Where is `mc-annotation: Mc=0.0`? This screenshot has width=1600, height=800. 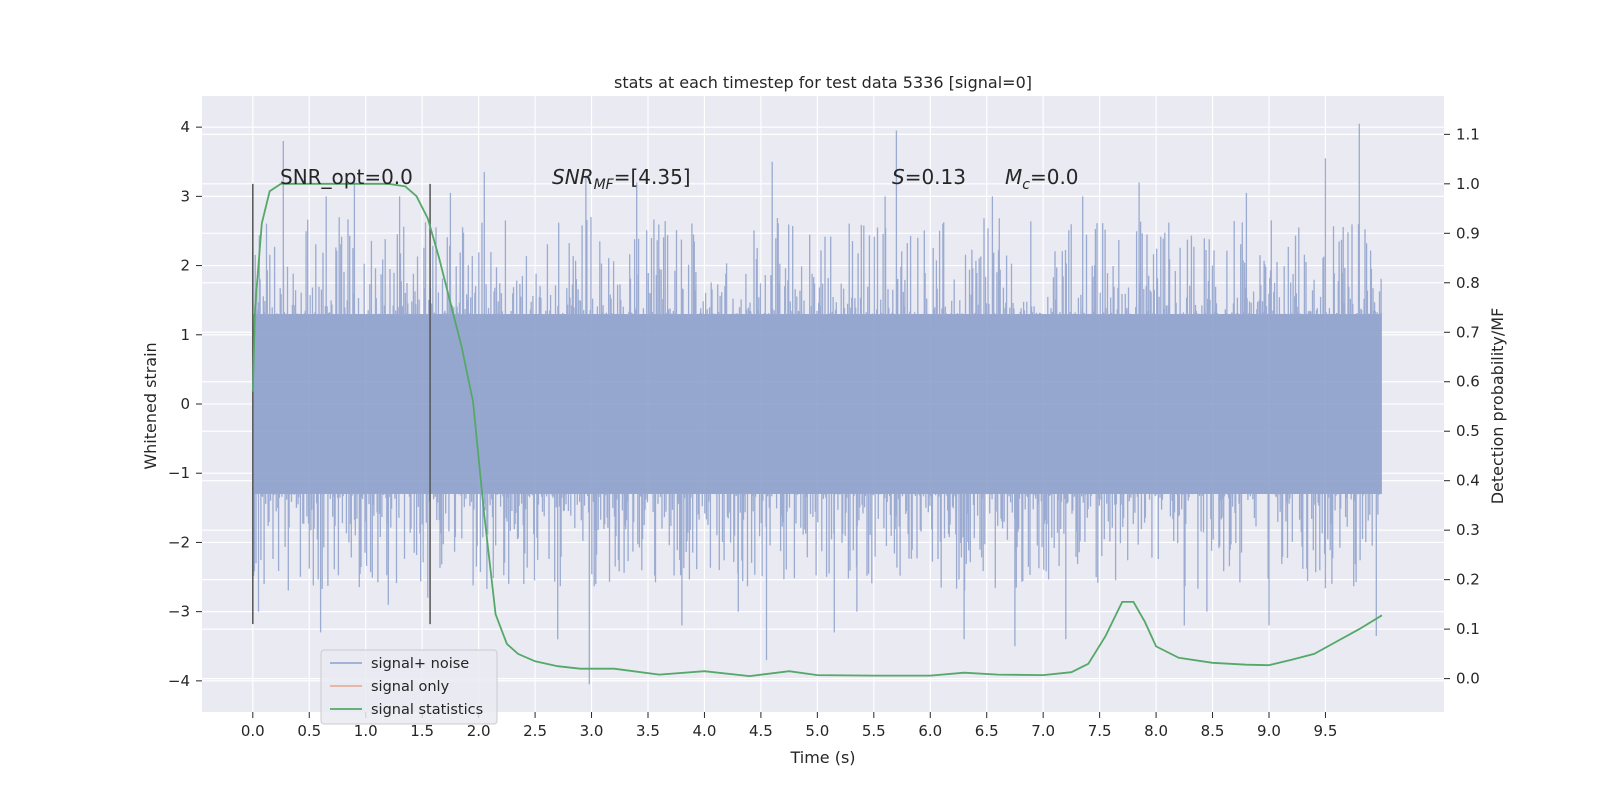
mc-annotation: Mc=0.0 is located at coordinates (1042, 179).